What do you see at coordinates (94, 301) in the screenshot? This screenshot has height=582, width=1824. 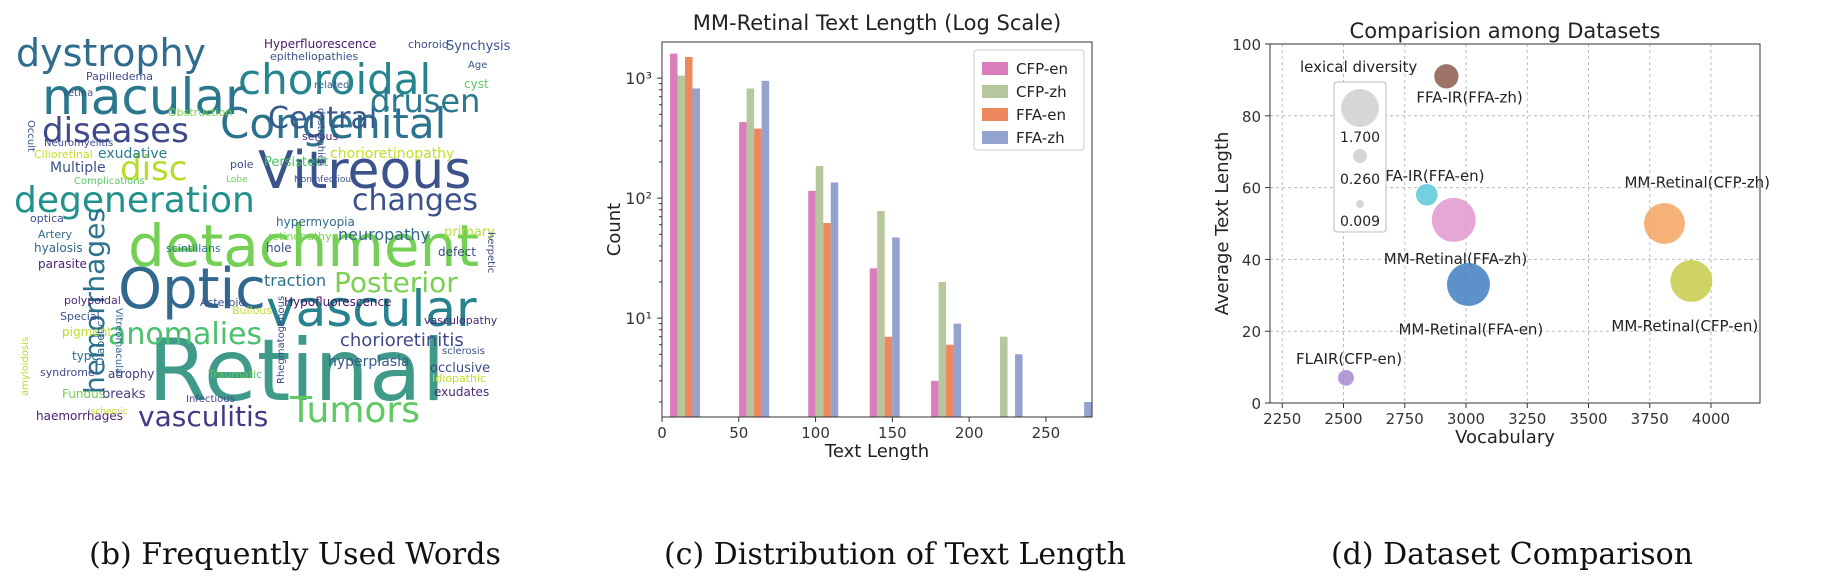 I see `cloud-word: hemorrhages` at bounding box center [94, 301].